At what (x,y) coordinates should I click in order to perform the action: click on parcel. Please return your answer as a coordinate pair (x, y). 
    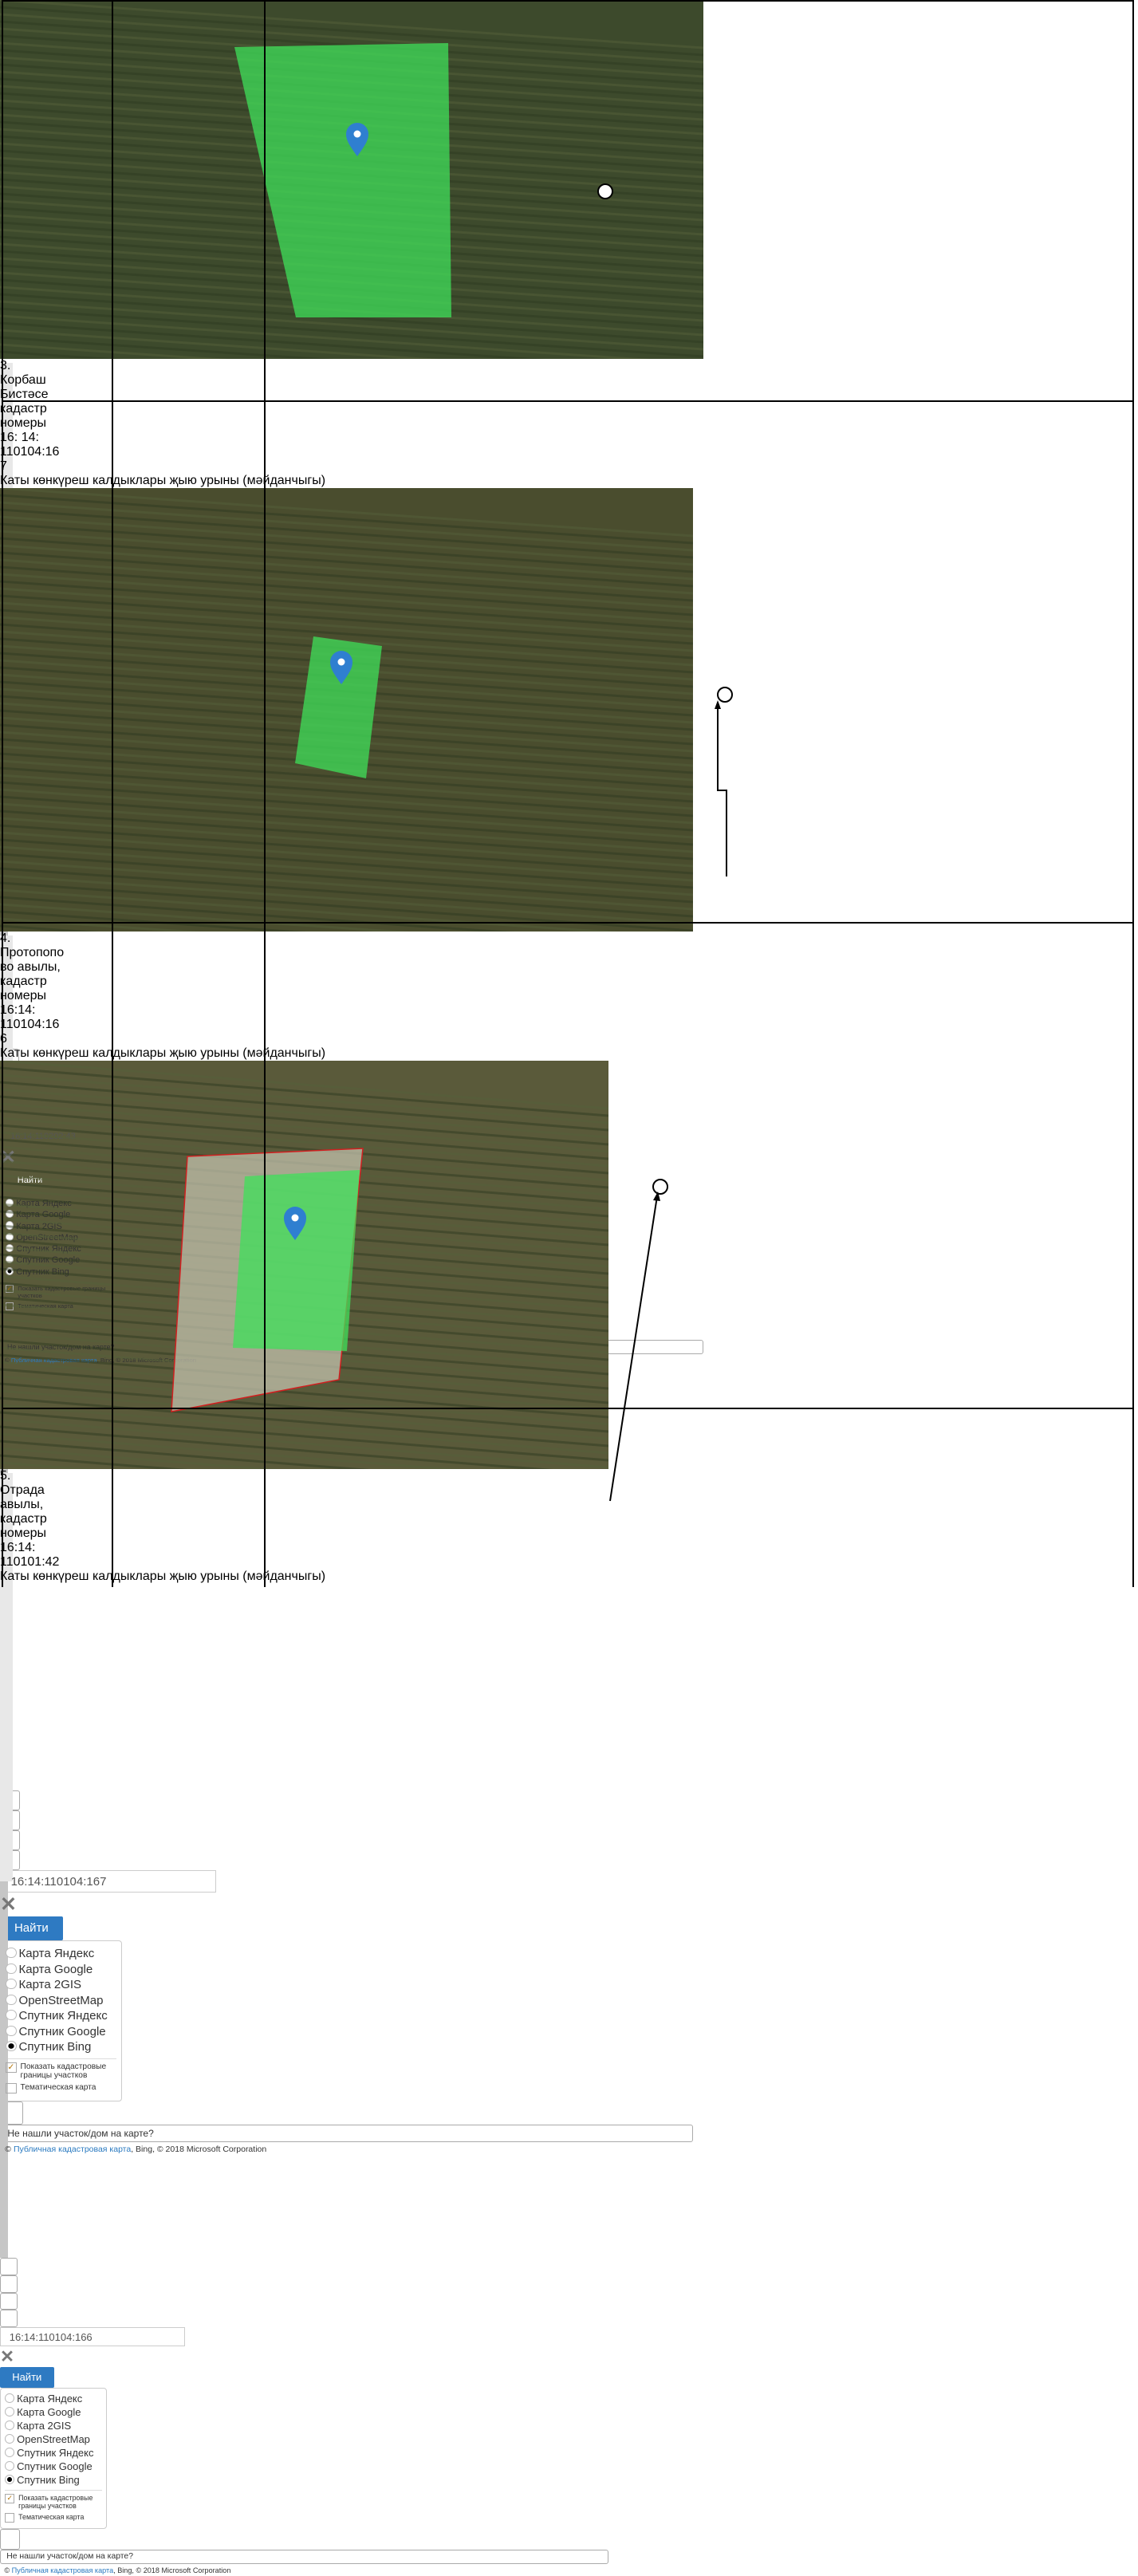
    Looking at the image, I should click on (342, 180).